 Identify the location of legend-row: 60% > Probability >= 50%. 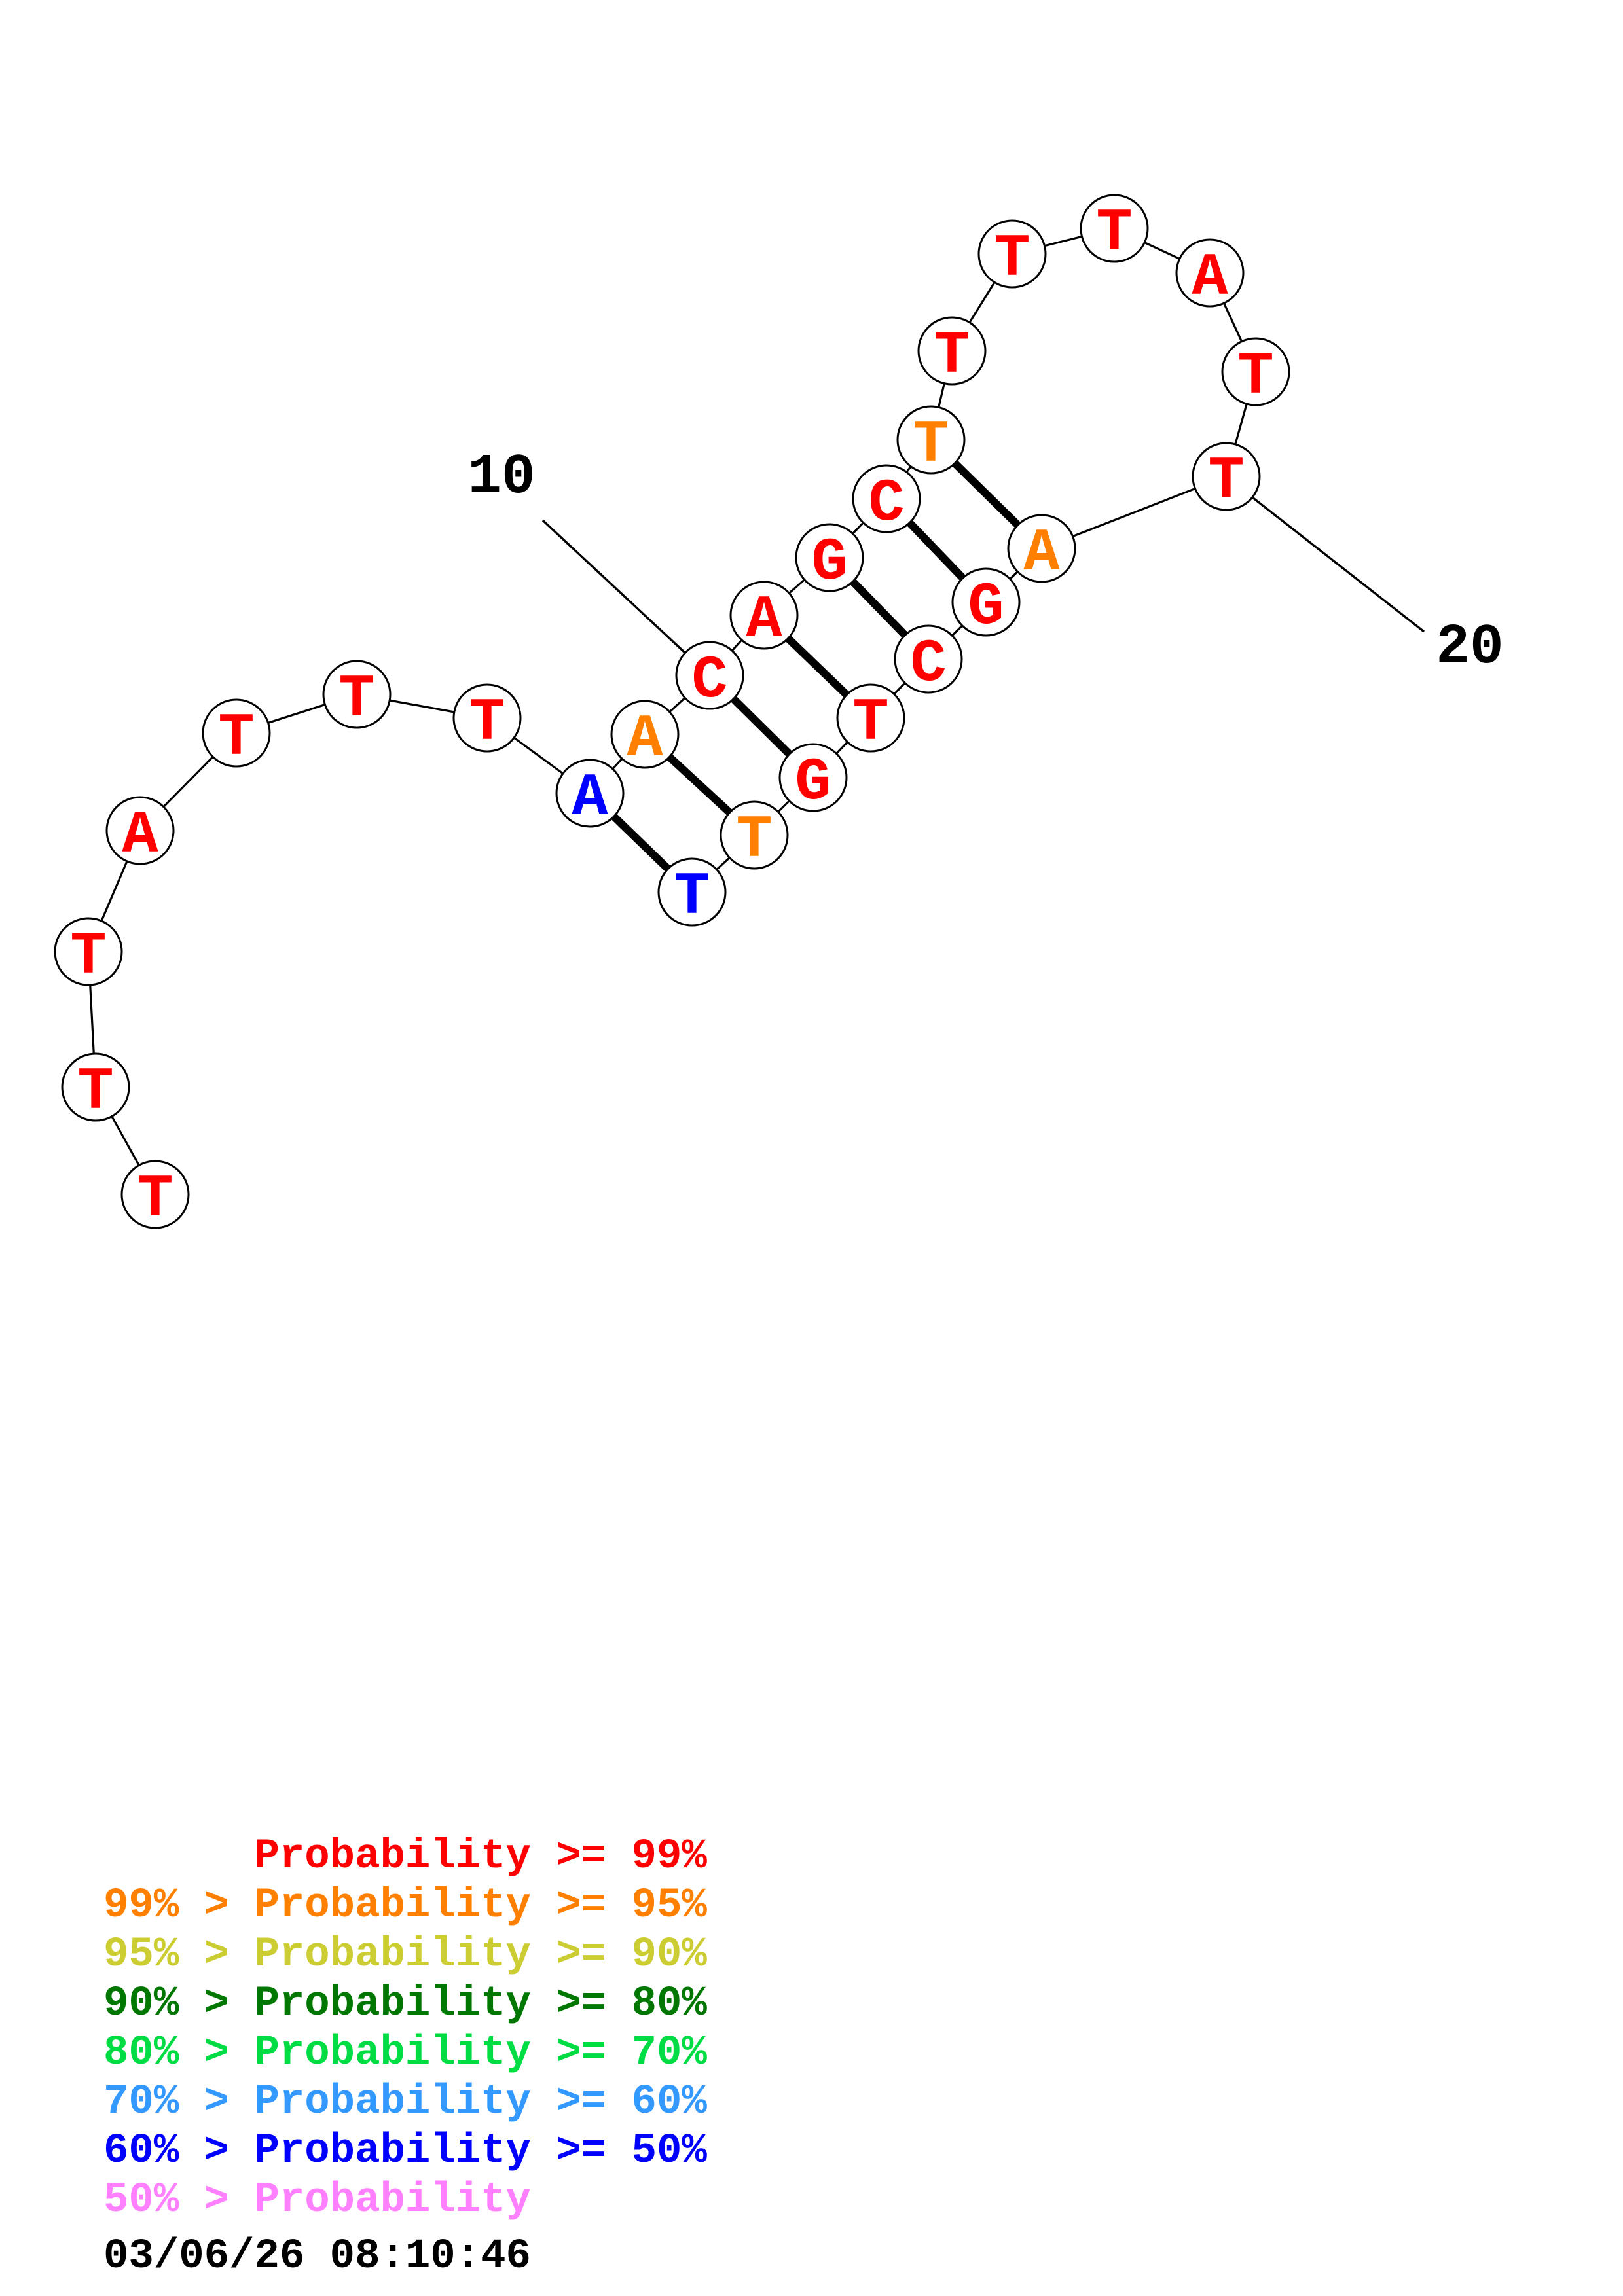
(405, 2151).